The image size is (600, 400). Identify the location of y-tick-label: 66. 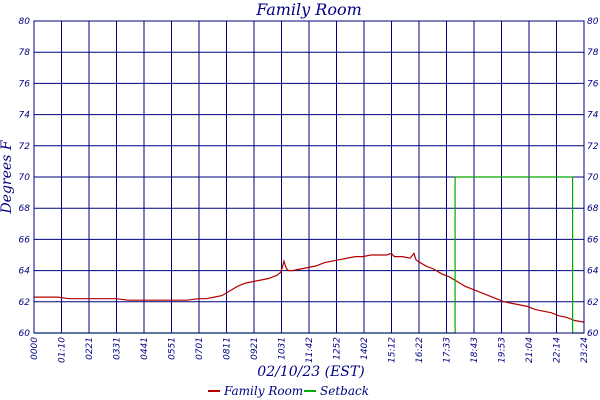
(25, 240).